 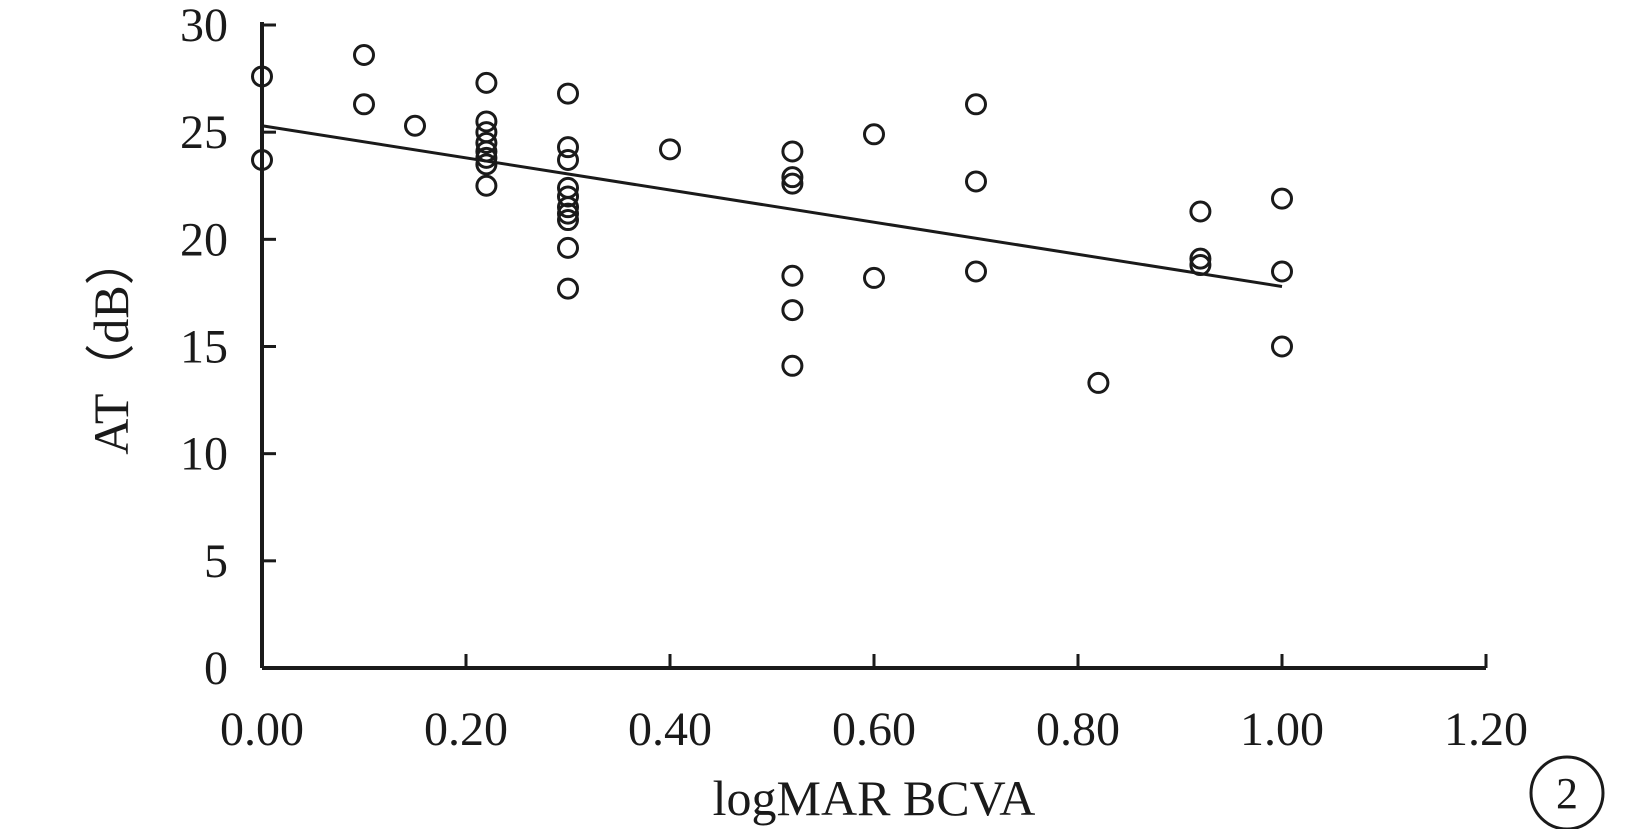 I want to click on panel-label-circle, so click(x=1567, y=792).